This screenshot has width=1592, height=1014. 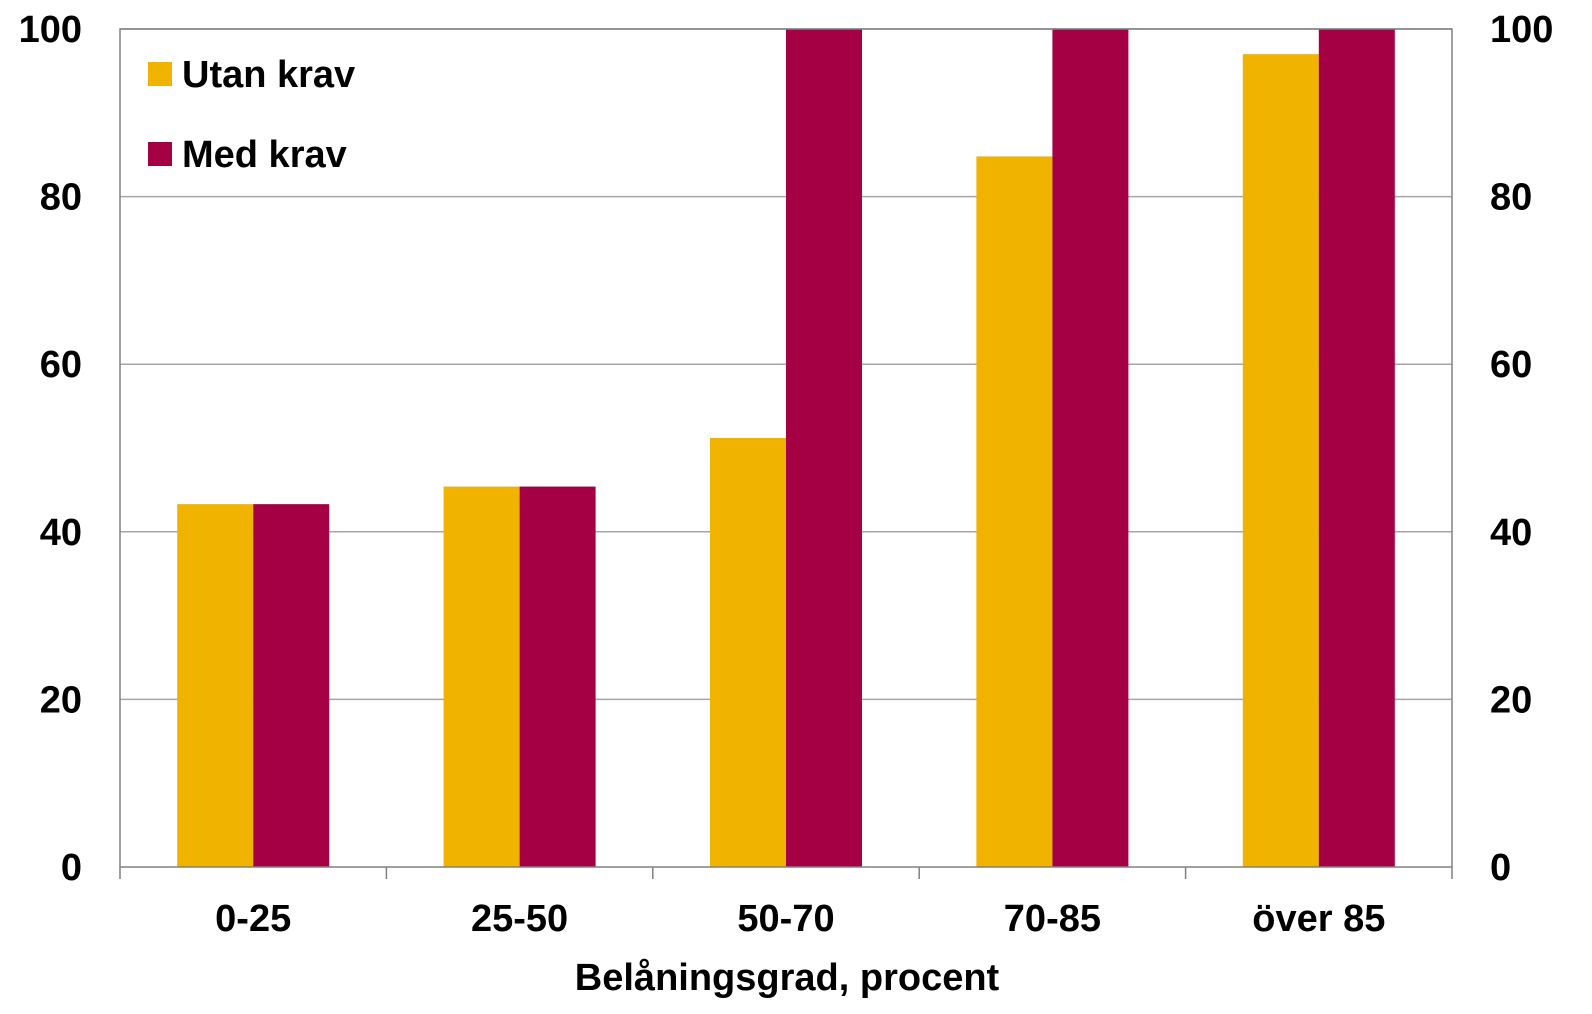 What do you see at coordinates (50, 449) in the screenshot?
I see `y-axis-left-ticks: 0 20 40 60 80 100` at bounding box center [50, 449].